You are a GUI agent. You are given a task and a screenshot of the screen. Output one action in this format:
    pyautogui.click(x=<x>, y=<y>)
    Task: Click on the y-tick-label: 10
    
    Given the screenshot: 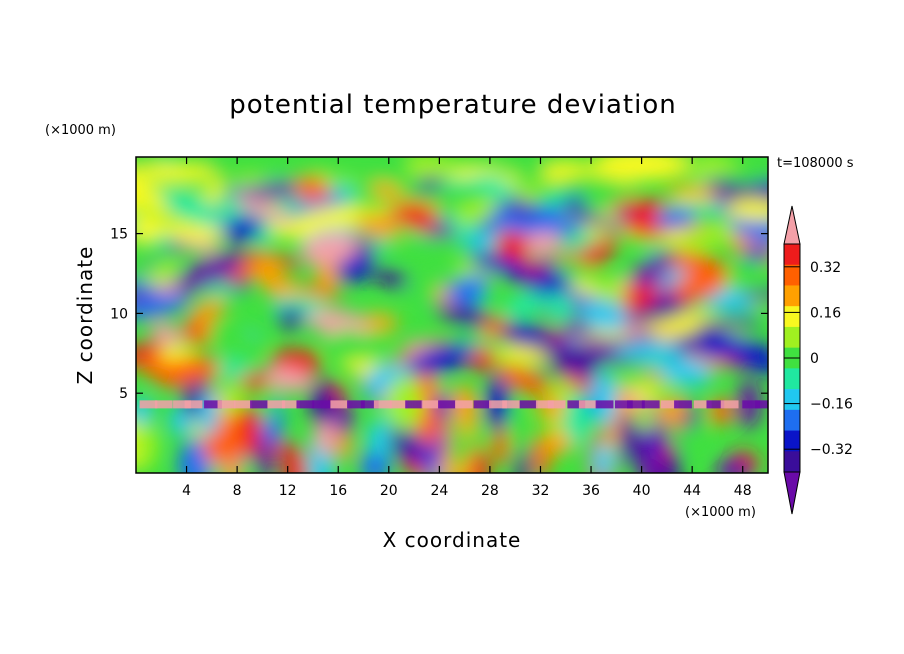 What is the action you would take?
    pyautogui.click(x=119, y=314)
    